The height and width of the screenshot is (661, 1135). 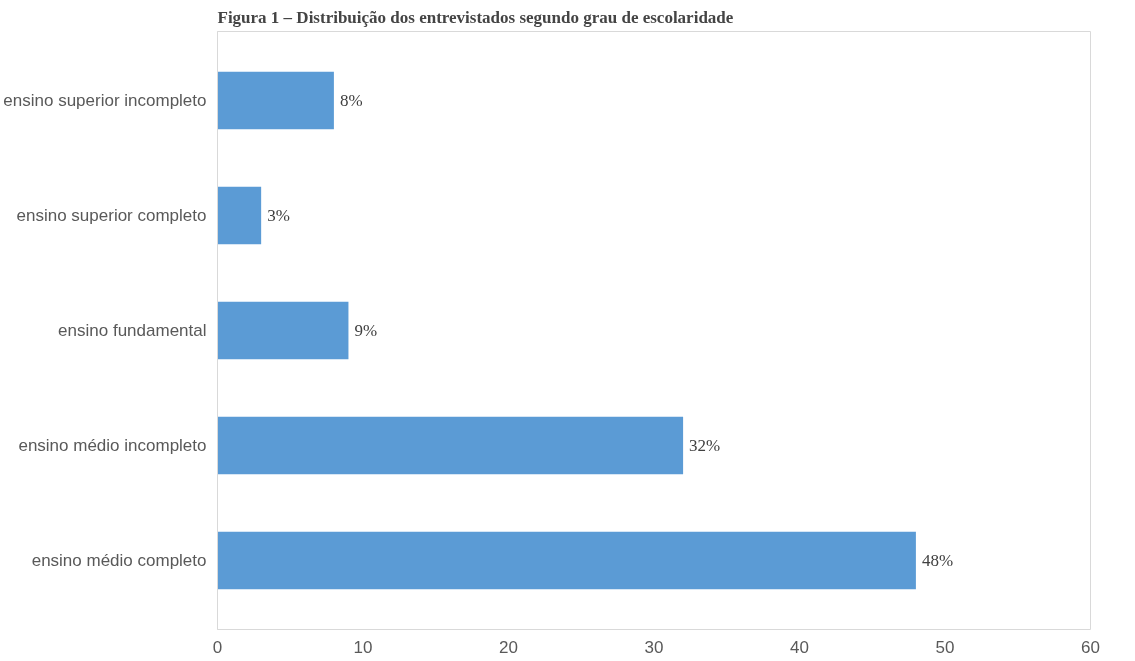 What do you see at coordinates (945, 647) in the screenshot?
I see `x-tick-label: 50` at bounding box center [945, 647].